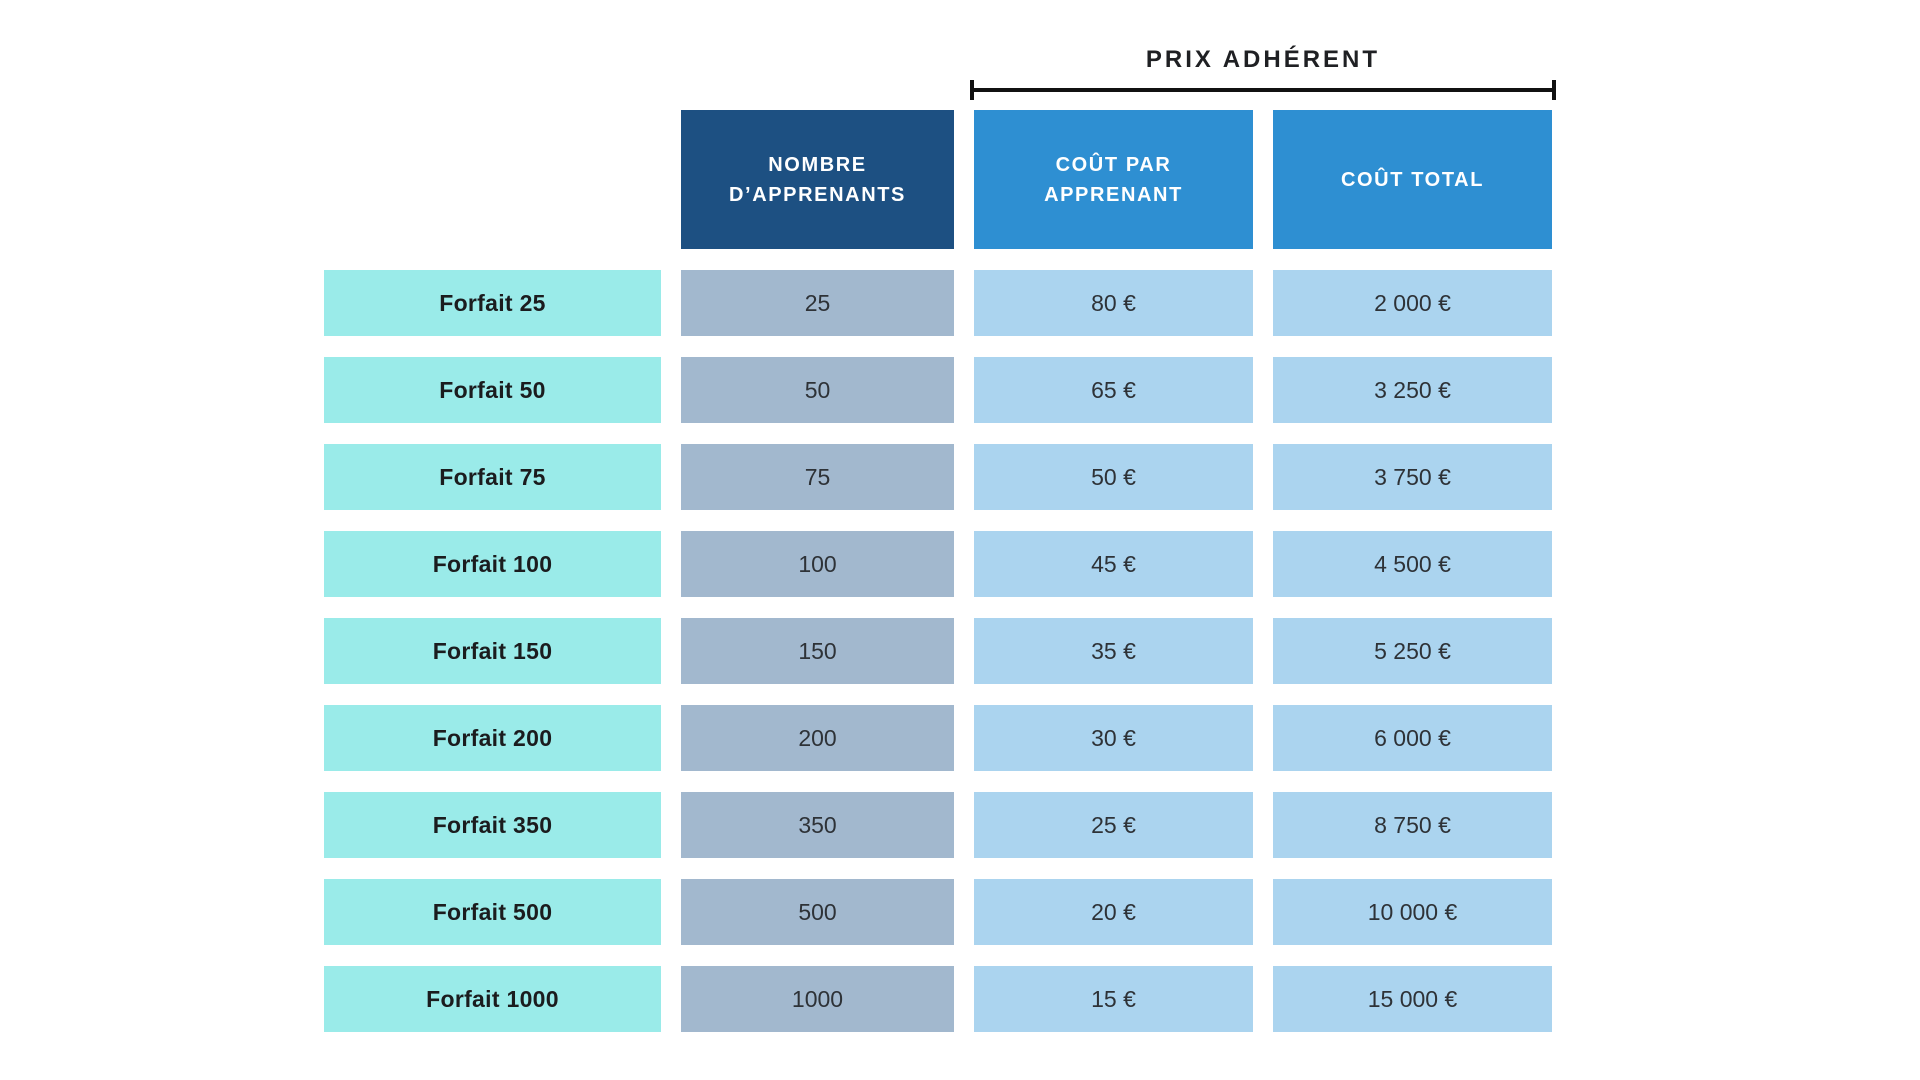  What do you see at coordinates (1412, 738) in the screenshot?
I see `total-cost-value: 6 000 €` at bounding box center [1412, 738].